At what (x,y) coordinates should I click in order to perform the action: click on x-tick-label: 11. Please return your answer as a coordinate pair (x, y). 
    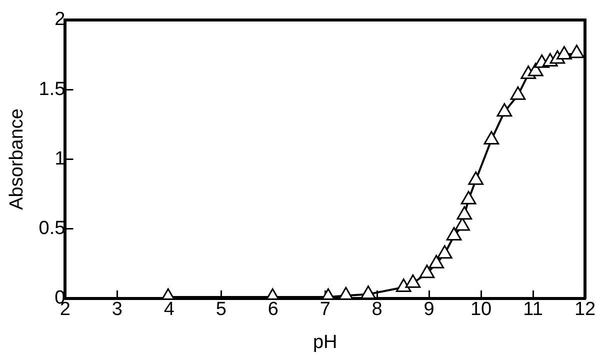
    Looking at the image, I should click on (533, 309).